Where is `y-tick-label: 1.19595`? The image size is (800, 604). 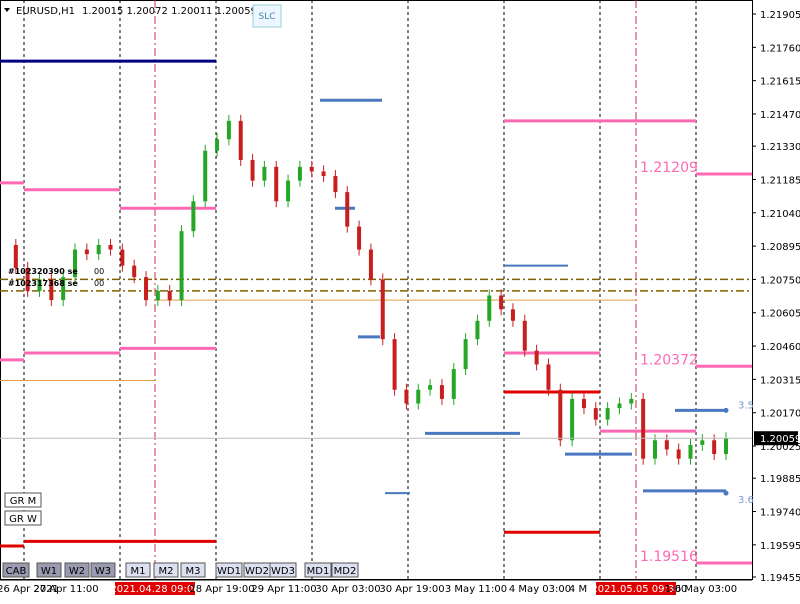 y-tick-label: 1.19595 is located at coordinates (780, 546).